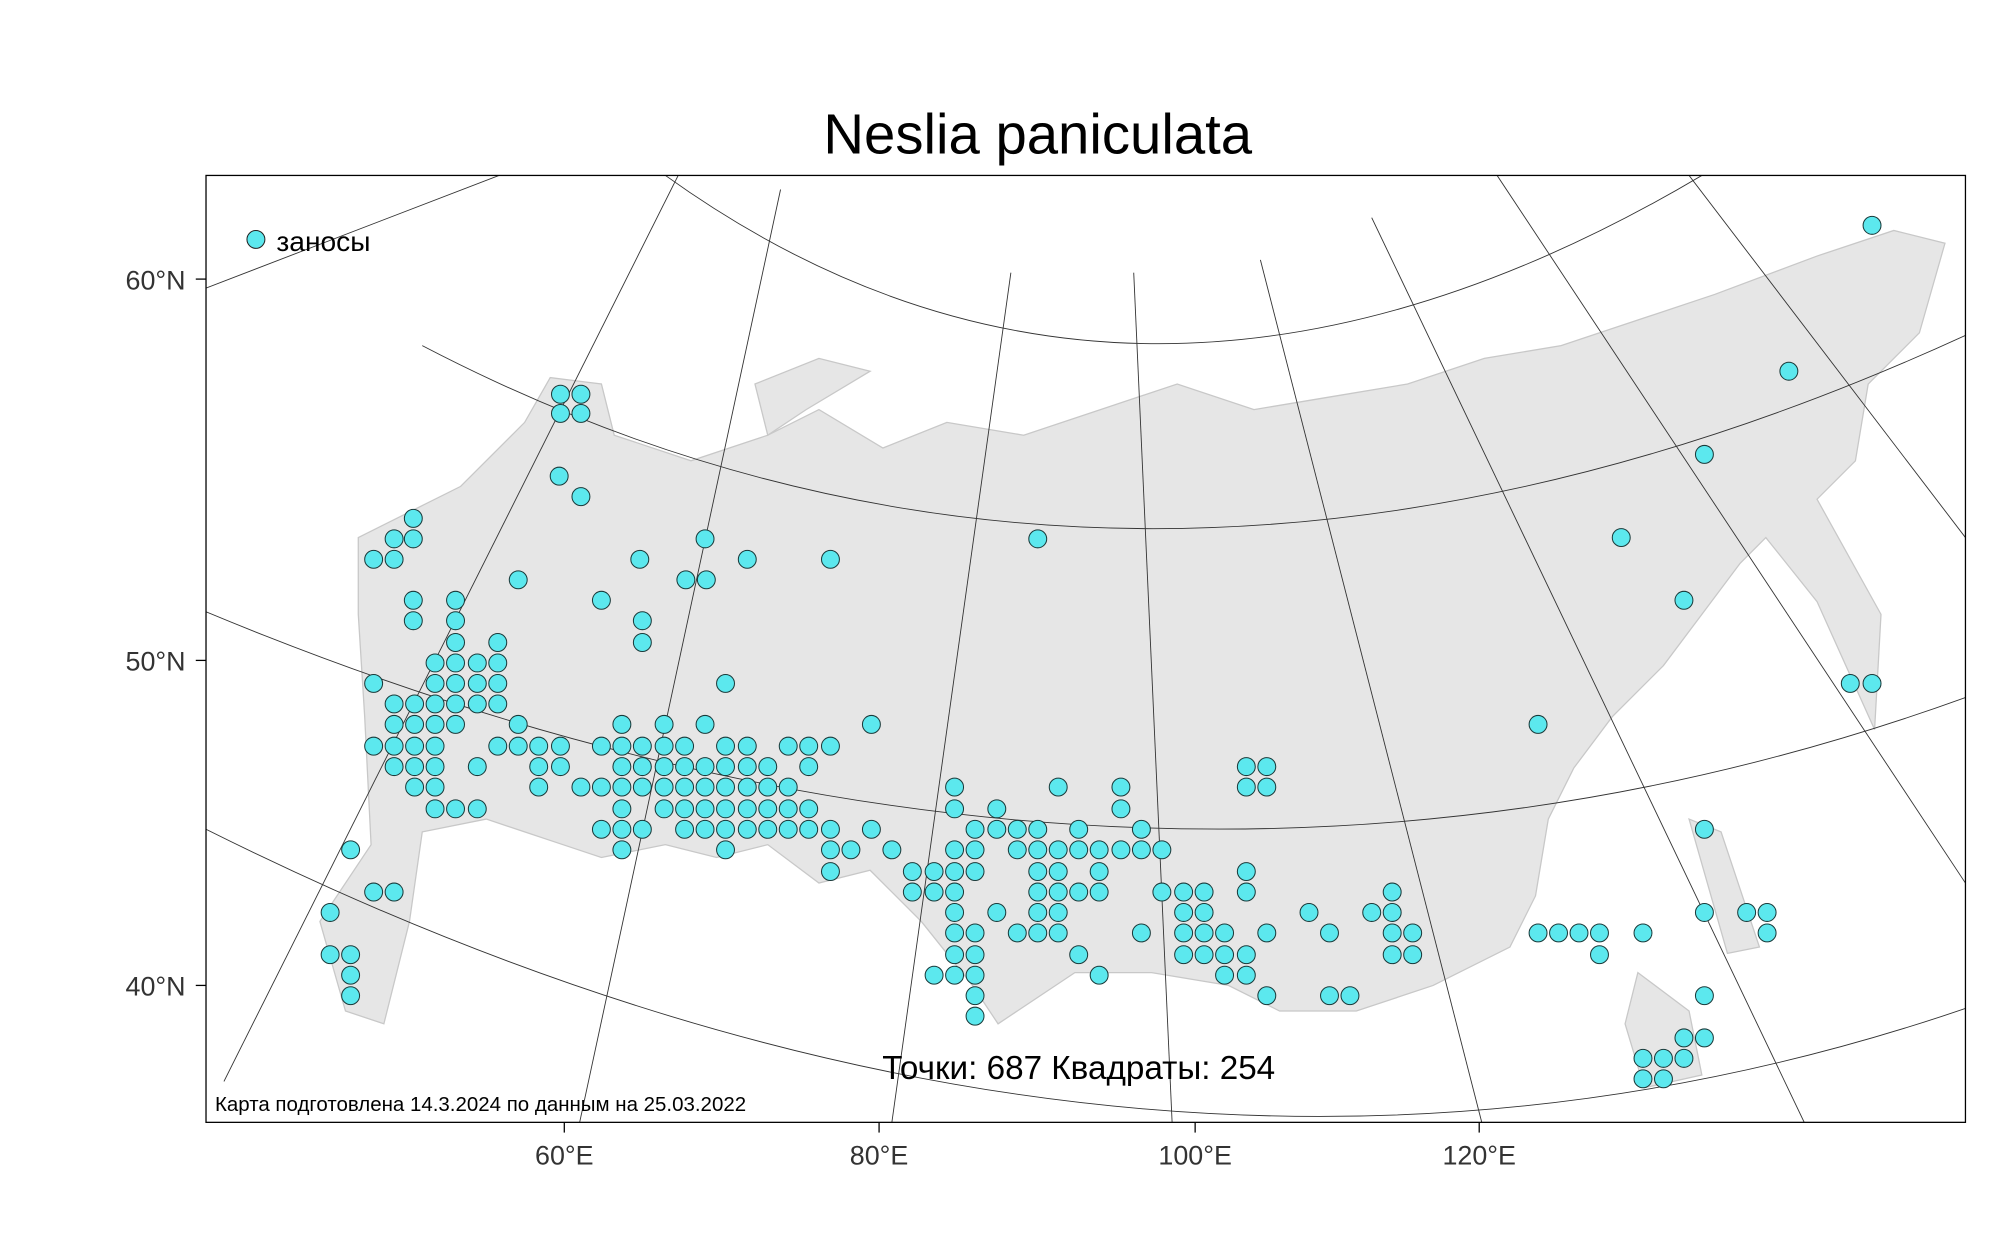  What do you see at coordinates (323, 241) in the screenshot?
I see `legend-label: заносы` at bounding box center [323, 241].